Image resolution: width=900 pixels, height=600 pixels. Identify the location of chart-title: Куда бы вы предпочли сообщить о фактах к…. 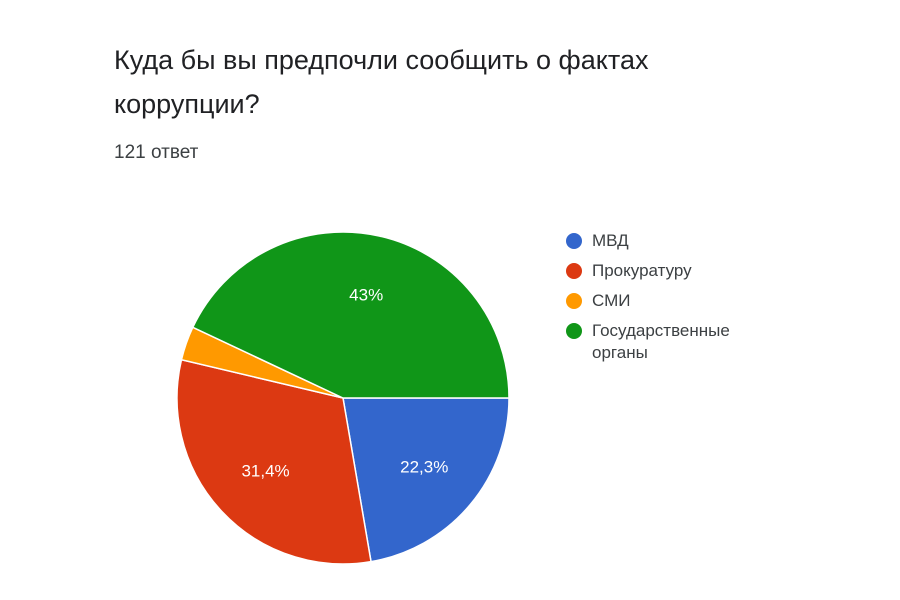
(381, 82).